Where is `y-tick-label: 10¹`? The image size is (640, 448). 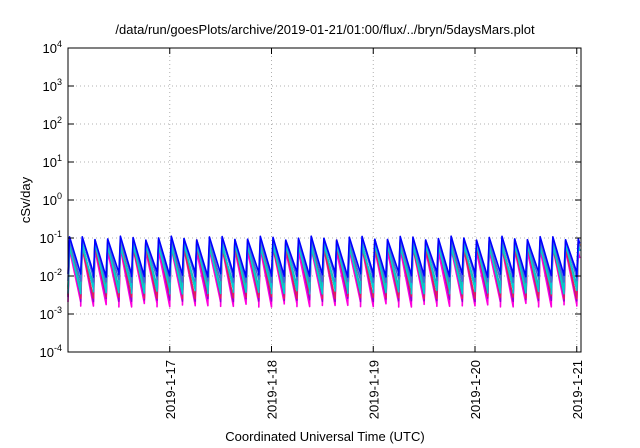 y-tick-label: 10¹ is located at coordinates (52, 161).